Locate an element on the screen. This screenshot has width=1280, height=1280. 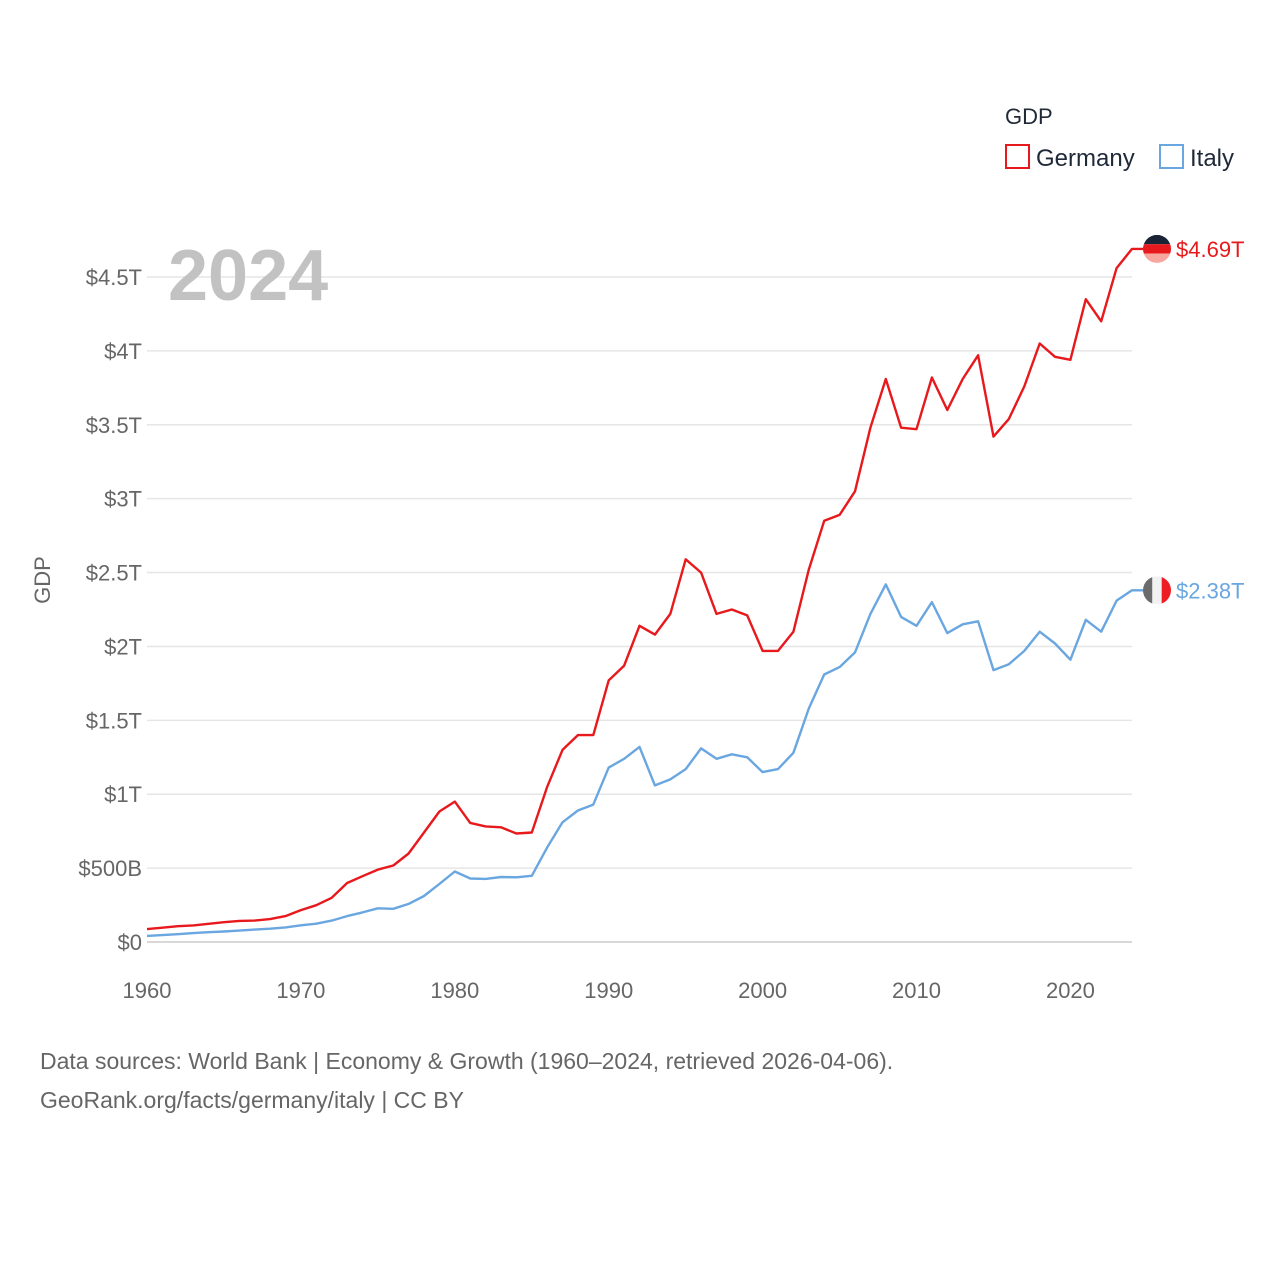
x-tick-label: 2010 is located at coordinates (916, 990).